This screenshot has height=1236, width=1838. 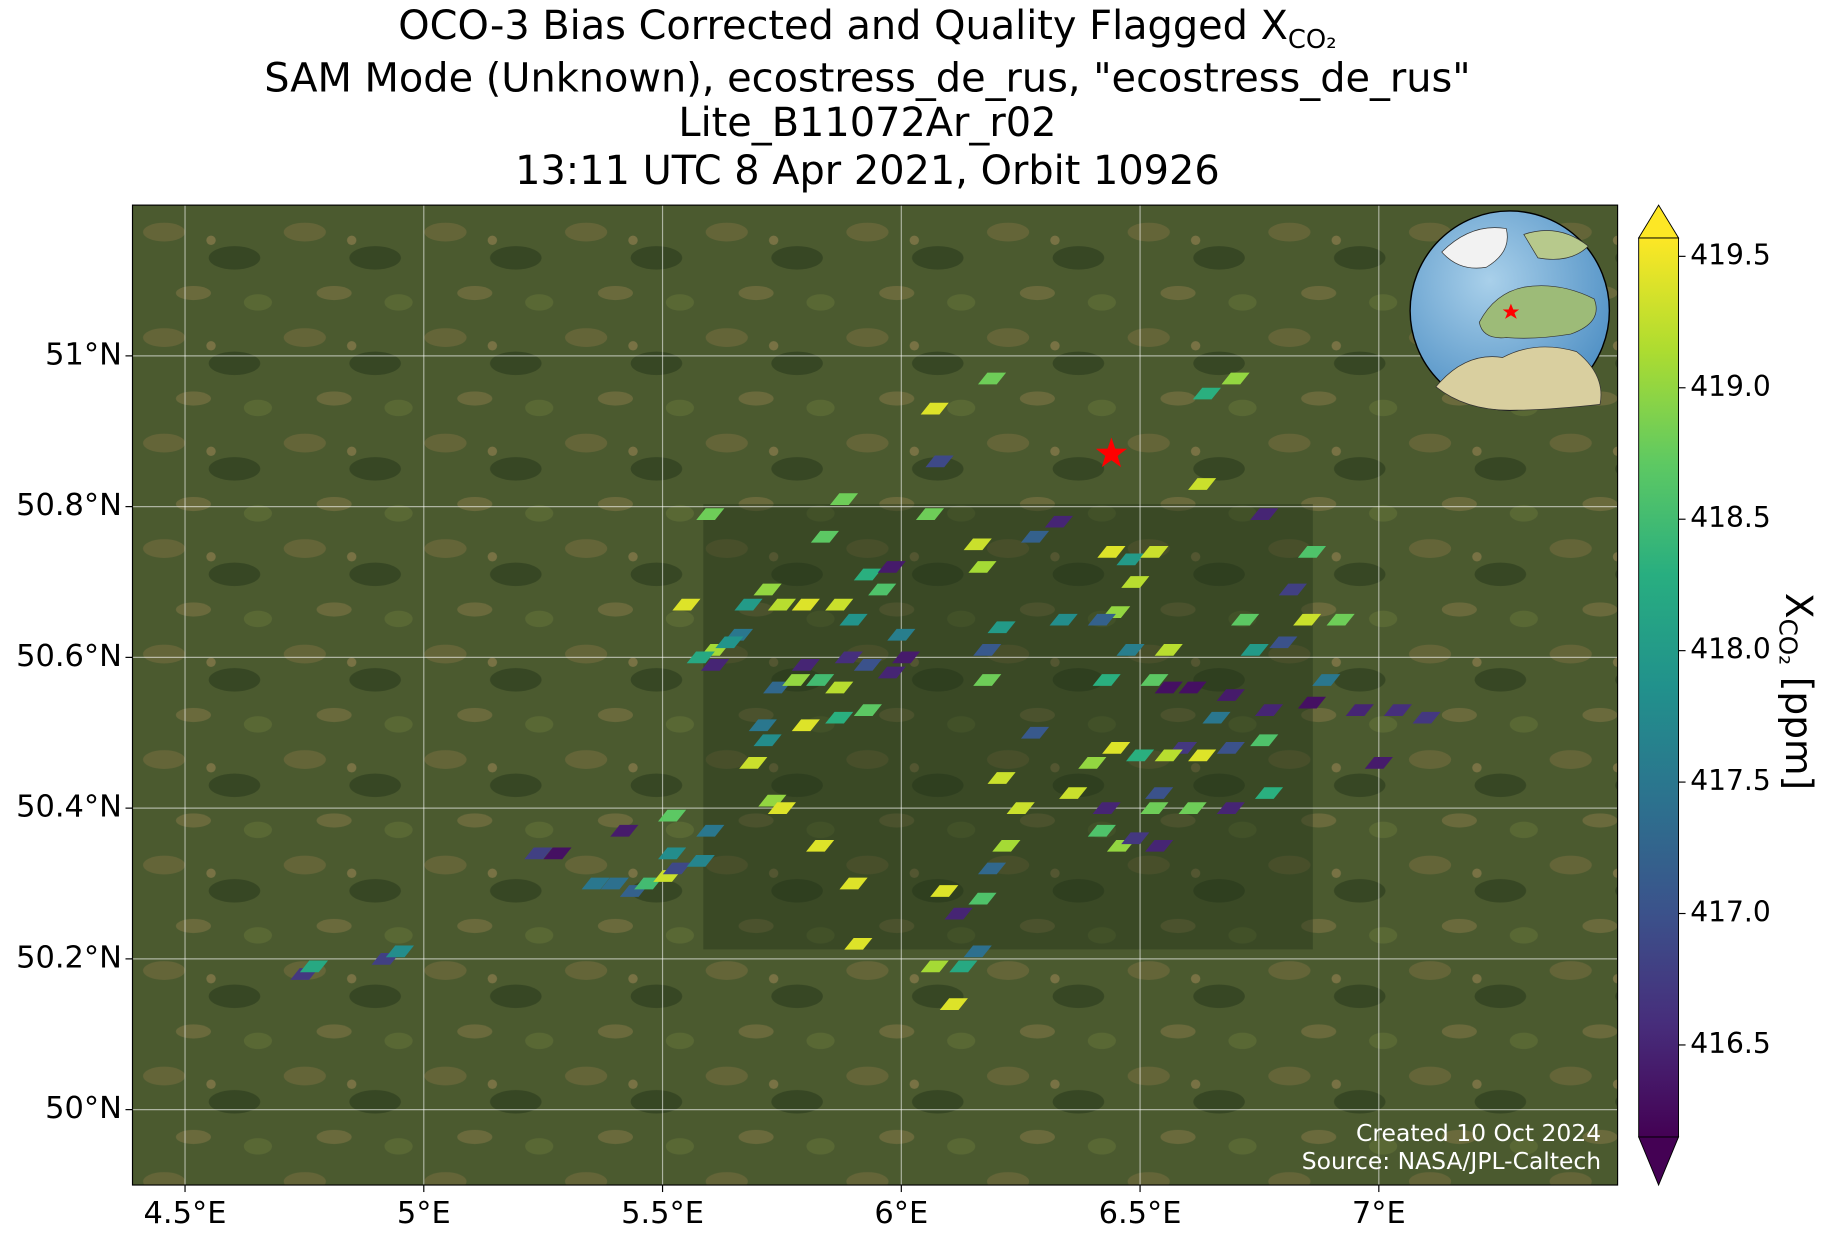 I want to click on colorbar-label: XCO₂ [ppm], so click(x=1797, y=691).